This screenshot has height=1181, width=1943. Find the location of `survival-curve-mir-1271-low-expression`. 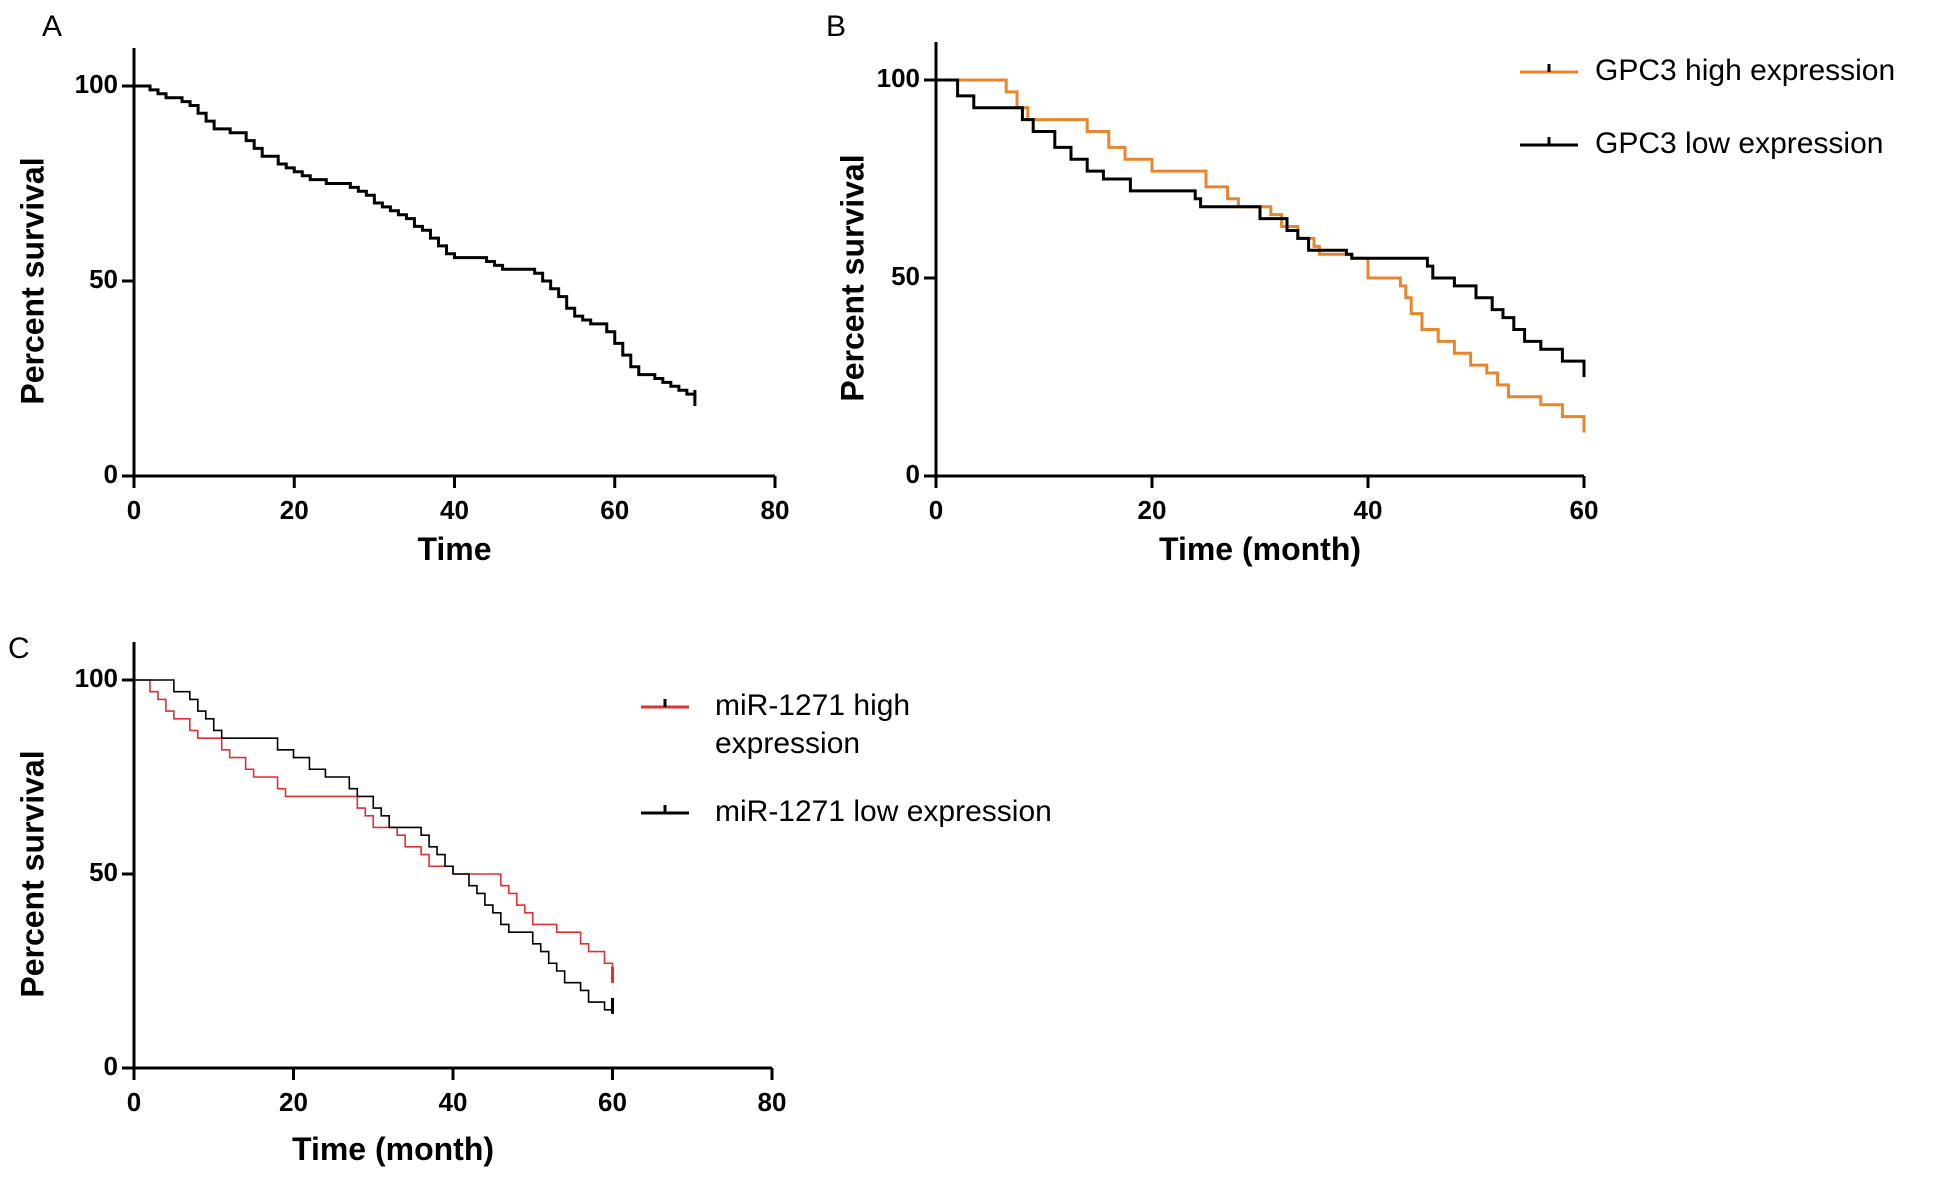

survival-curve-mir-1271-low-expression is located at coordinates (374, 845).